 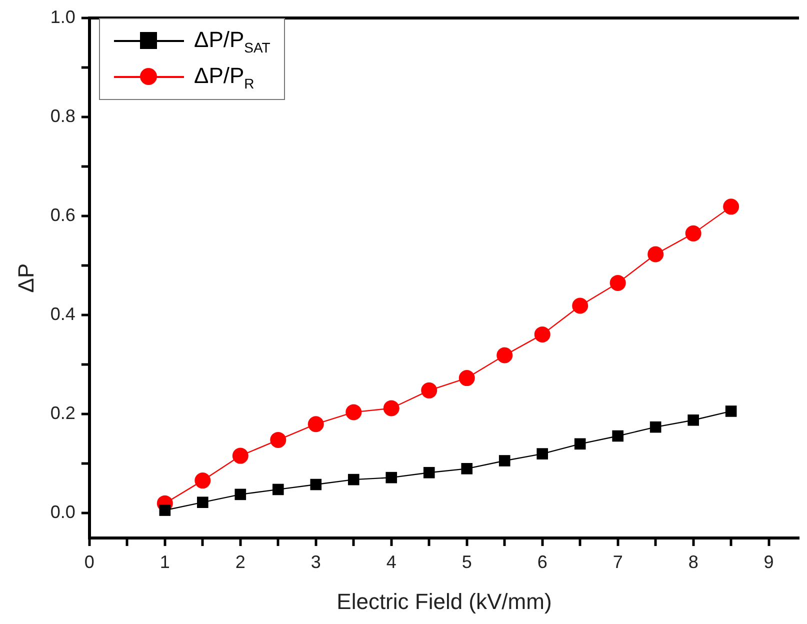 What do you see at coordinates (232, 41) in the screenshot?
I see `legend-label: ΔP/P$_{SAT}$` at bounding box center [232, 41].